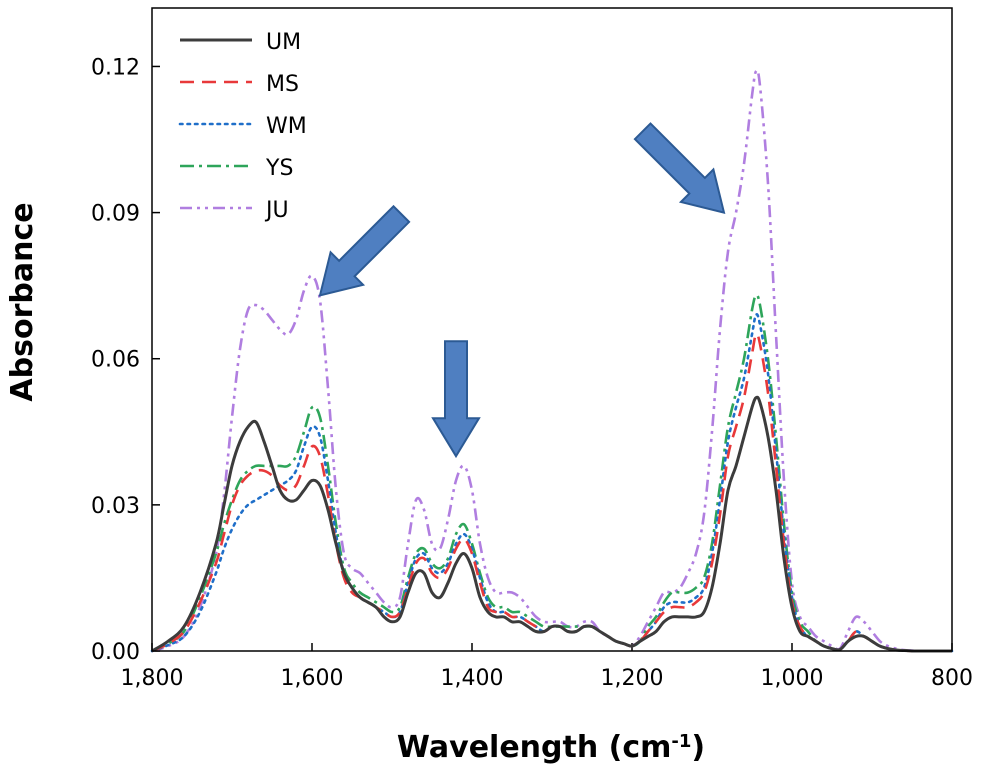  What do you see at coordinates (472, 678) in the screenshot?
I see `x-tick-label: 1,400` at bounding box center [472, 678].